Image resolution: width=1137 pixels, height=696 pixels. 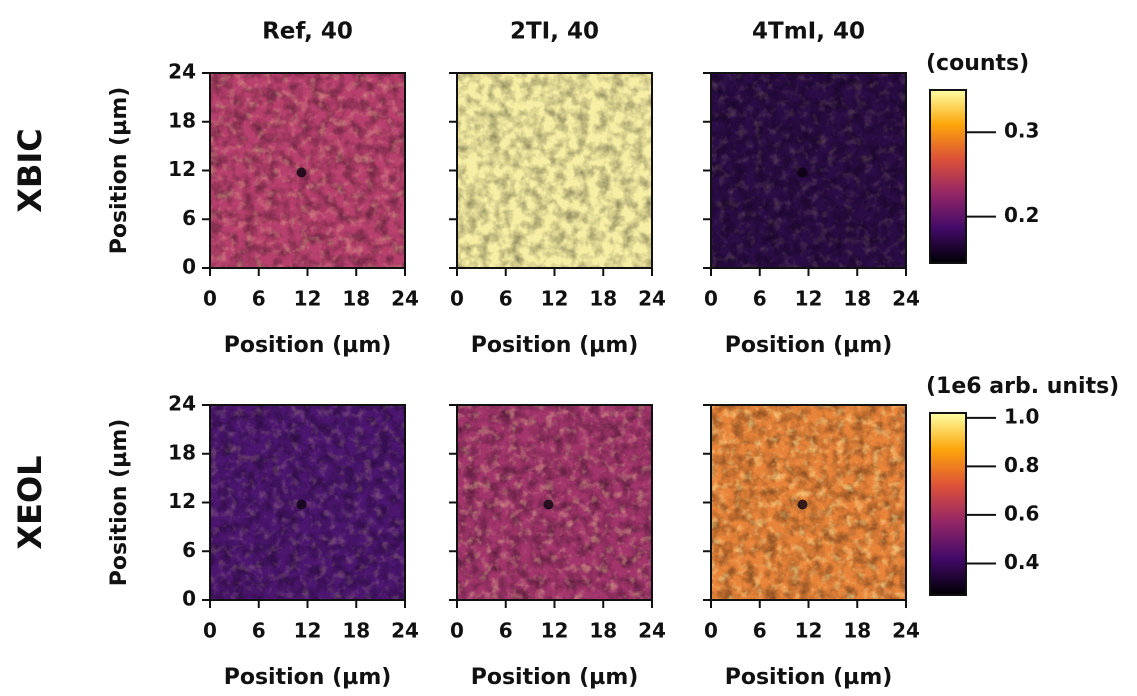 What do you see at coordinates (1021, 513) in the screenshot?
I see `colorbar-tick-label: 0.6` at bounding box center [1021, 513].